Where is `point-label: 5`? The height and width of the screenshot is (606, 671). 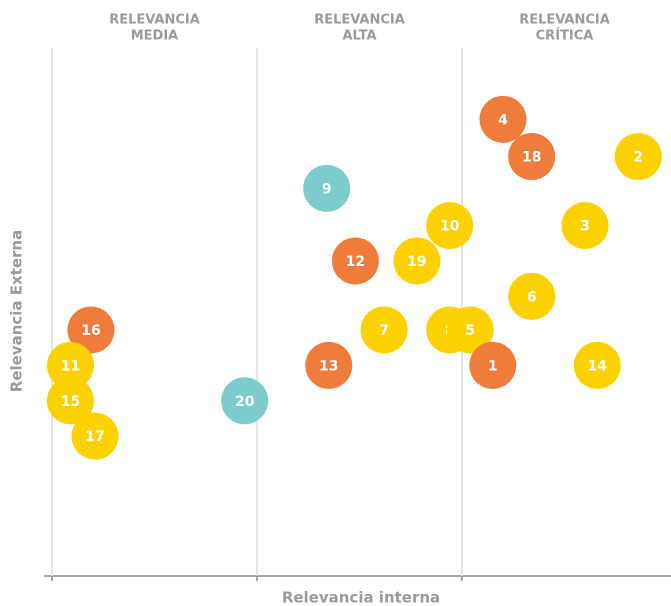
point-label: 5 is located at coordinates (470, 331).